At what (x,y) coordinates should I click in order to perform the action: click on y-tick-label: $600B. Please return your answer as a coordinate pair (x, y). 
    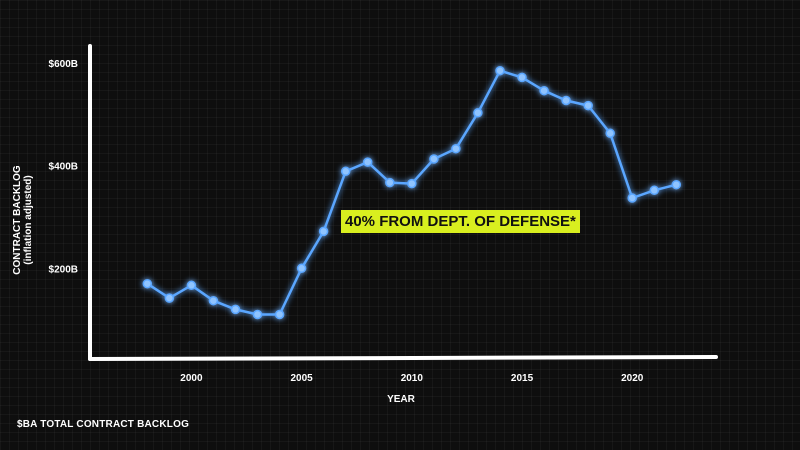
    Looking at the image, I should click on (63, 64).